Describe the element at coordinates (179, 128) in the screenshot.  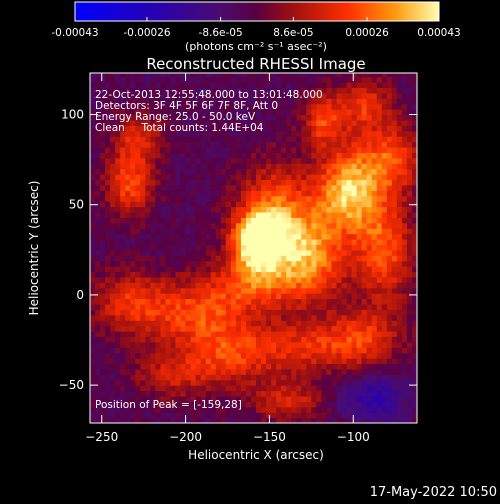
I see `annotation-line: Clean Total counts: 1.44E+04` at that location.